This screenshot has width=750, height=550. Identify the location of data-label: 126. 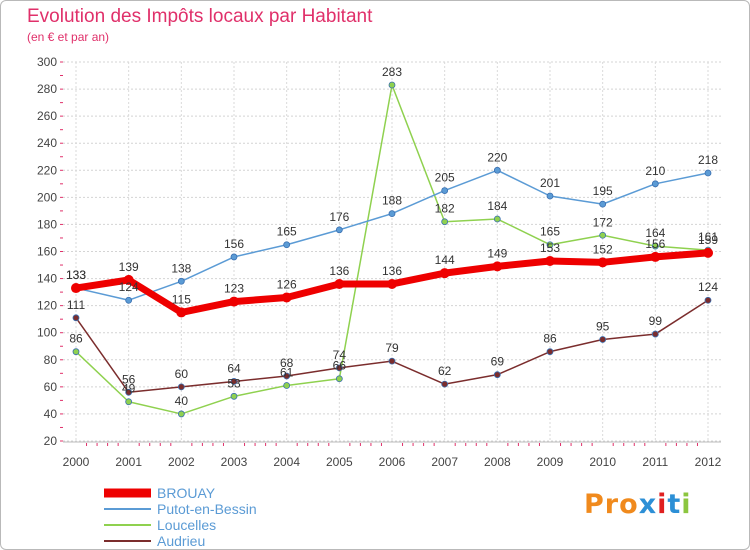
(287, 285).